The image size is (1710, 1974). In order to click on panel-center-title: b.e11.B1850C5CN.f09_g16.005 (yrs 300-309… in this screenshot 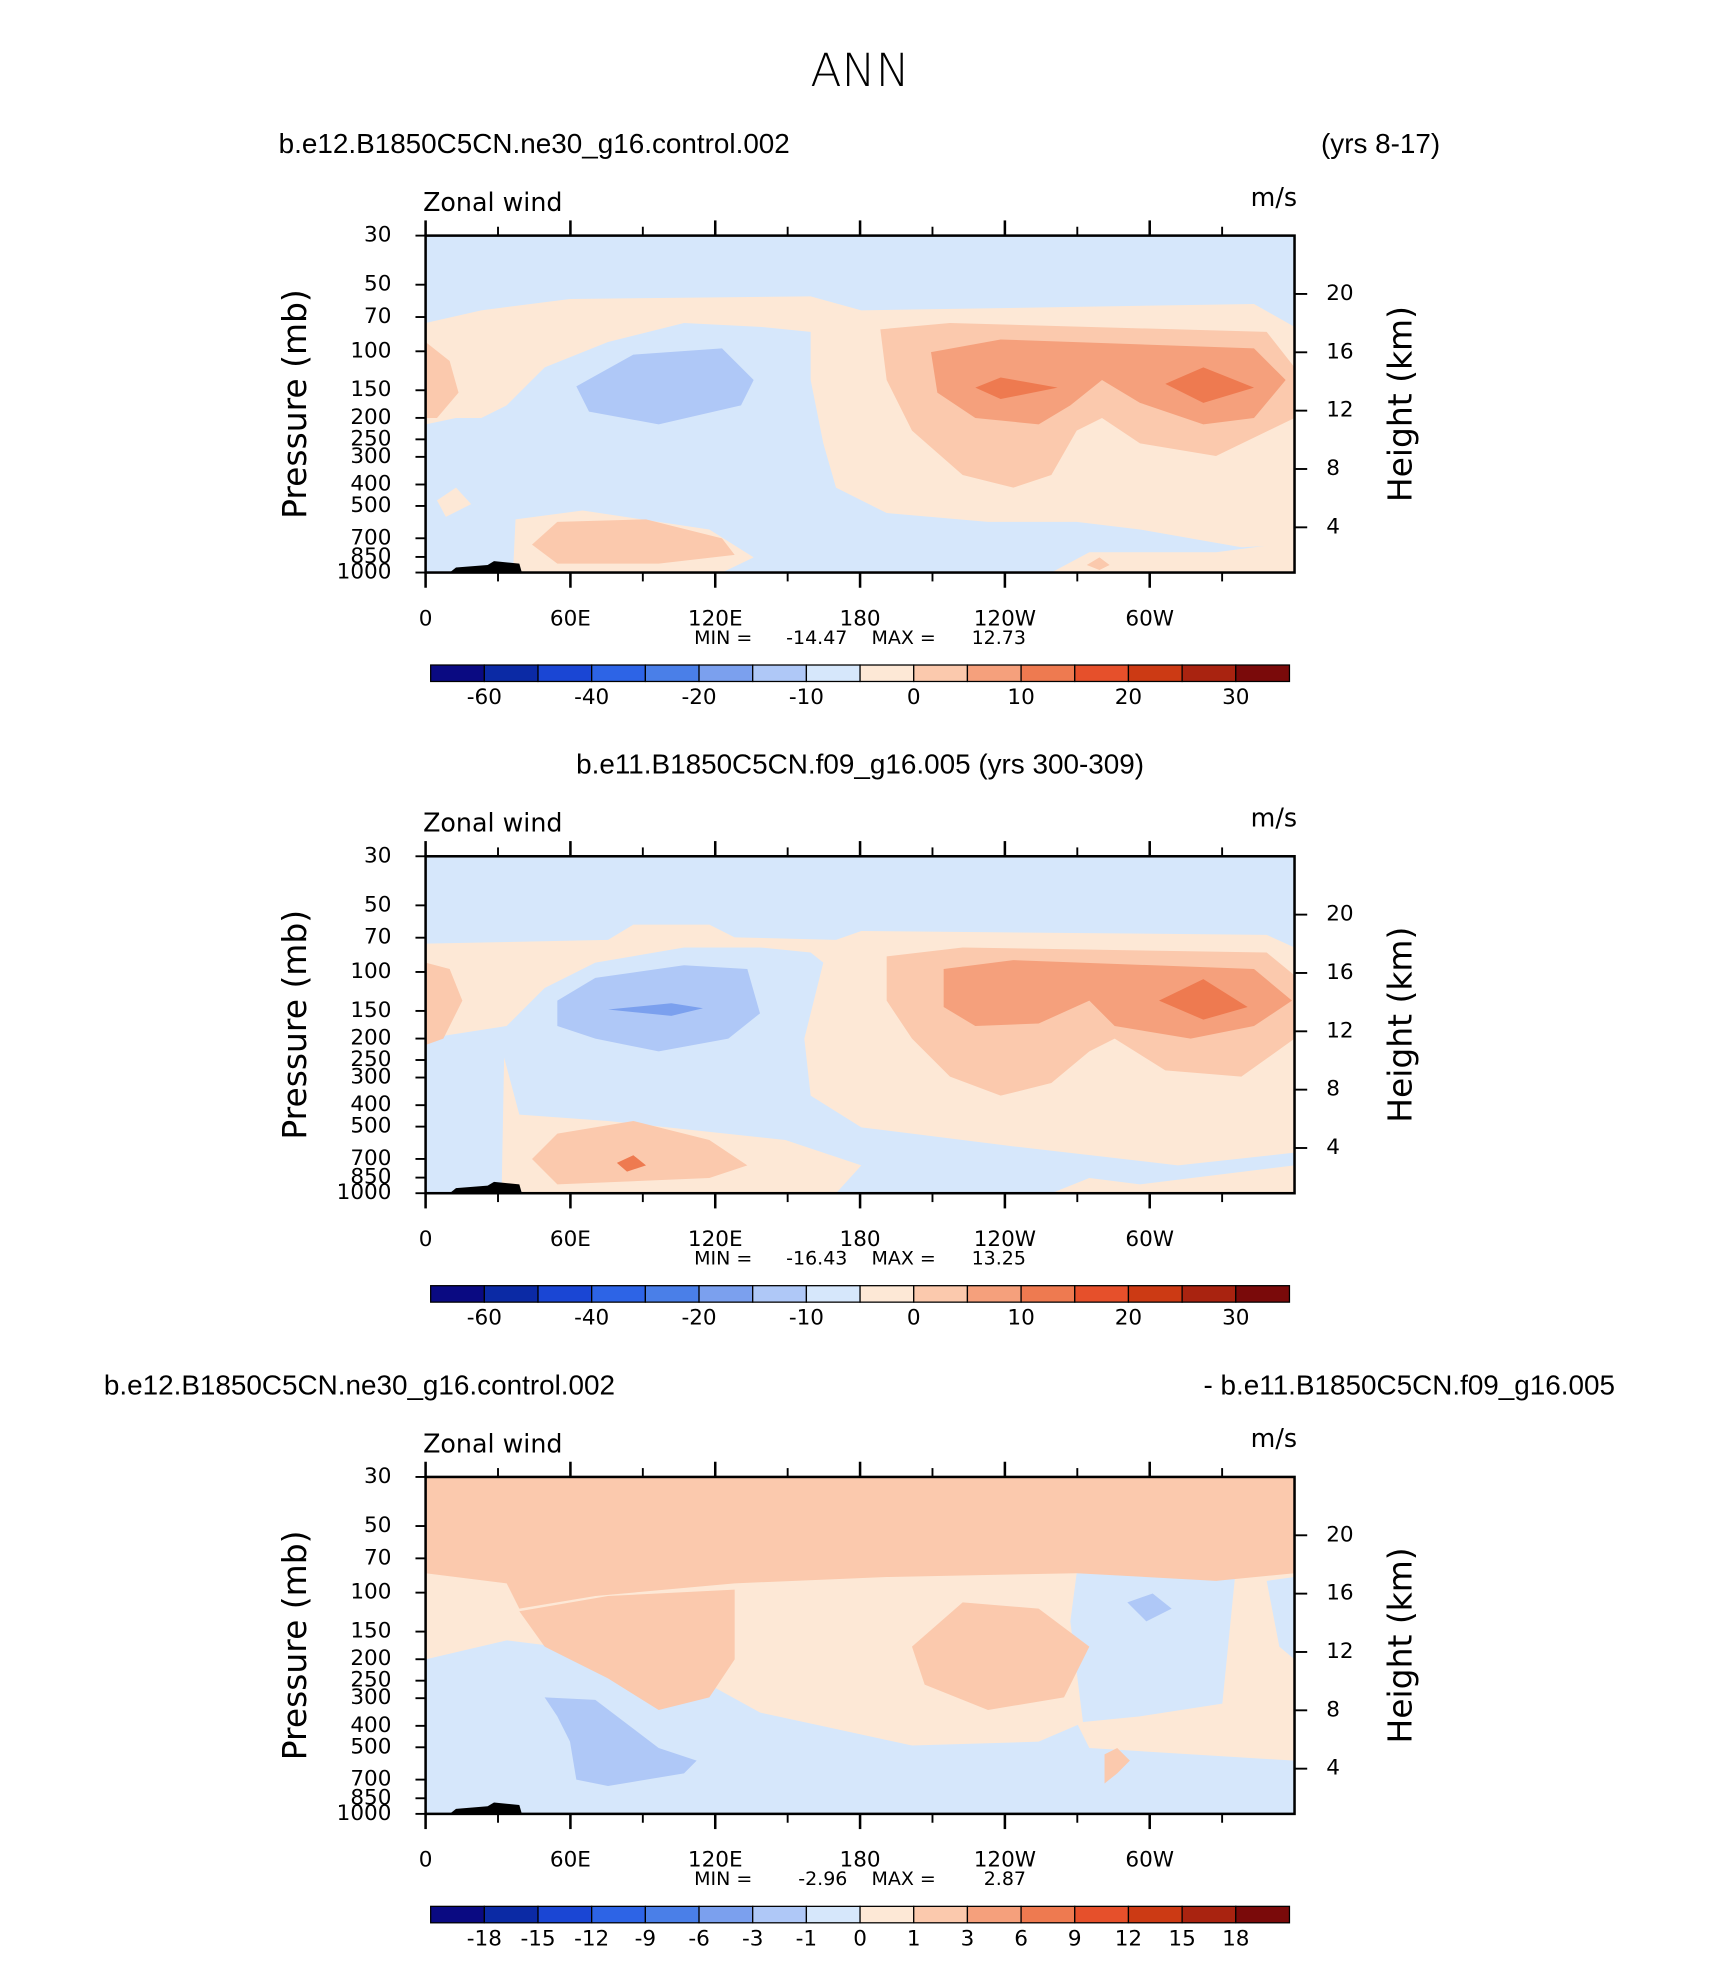, I will do `click(860, 764)`.